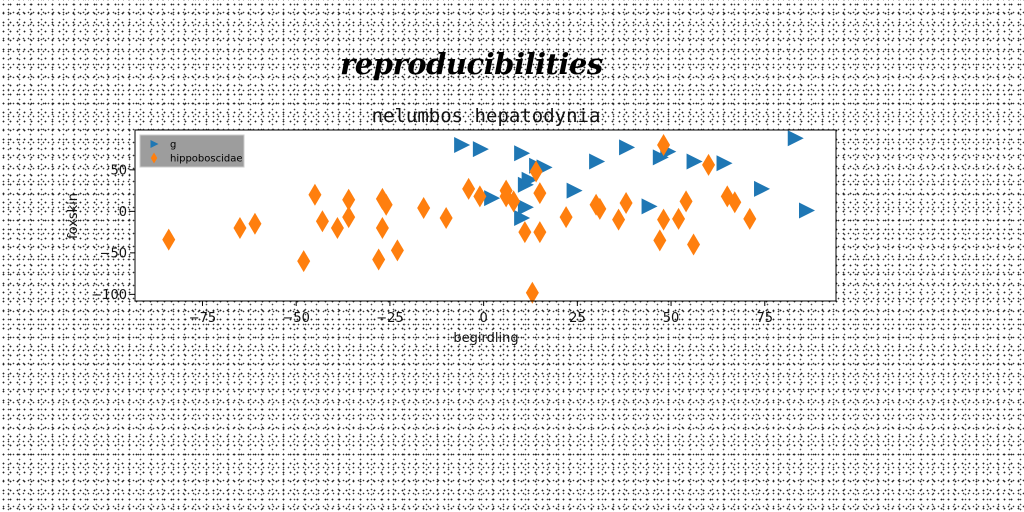  I want to click on legend-label: g, so click(173, 145).